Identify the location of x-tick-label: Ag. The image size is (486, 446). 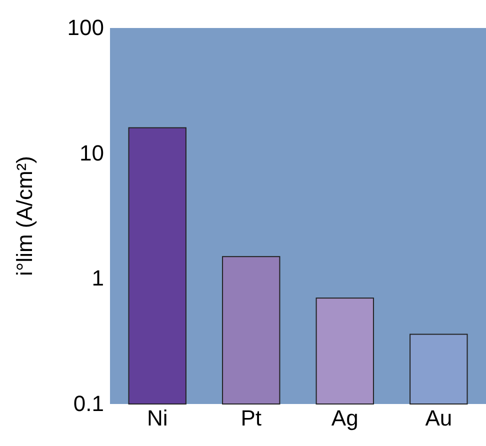
(344, 418).